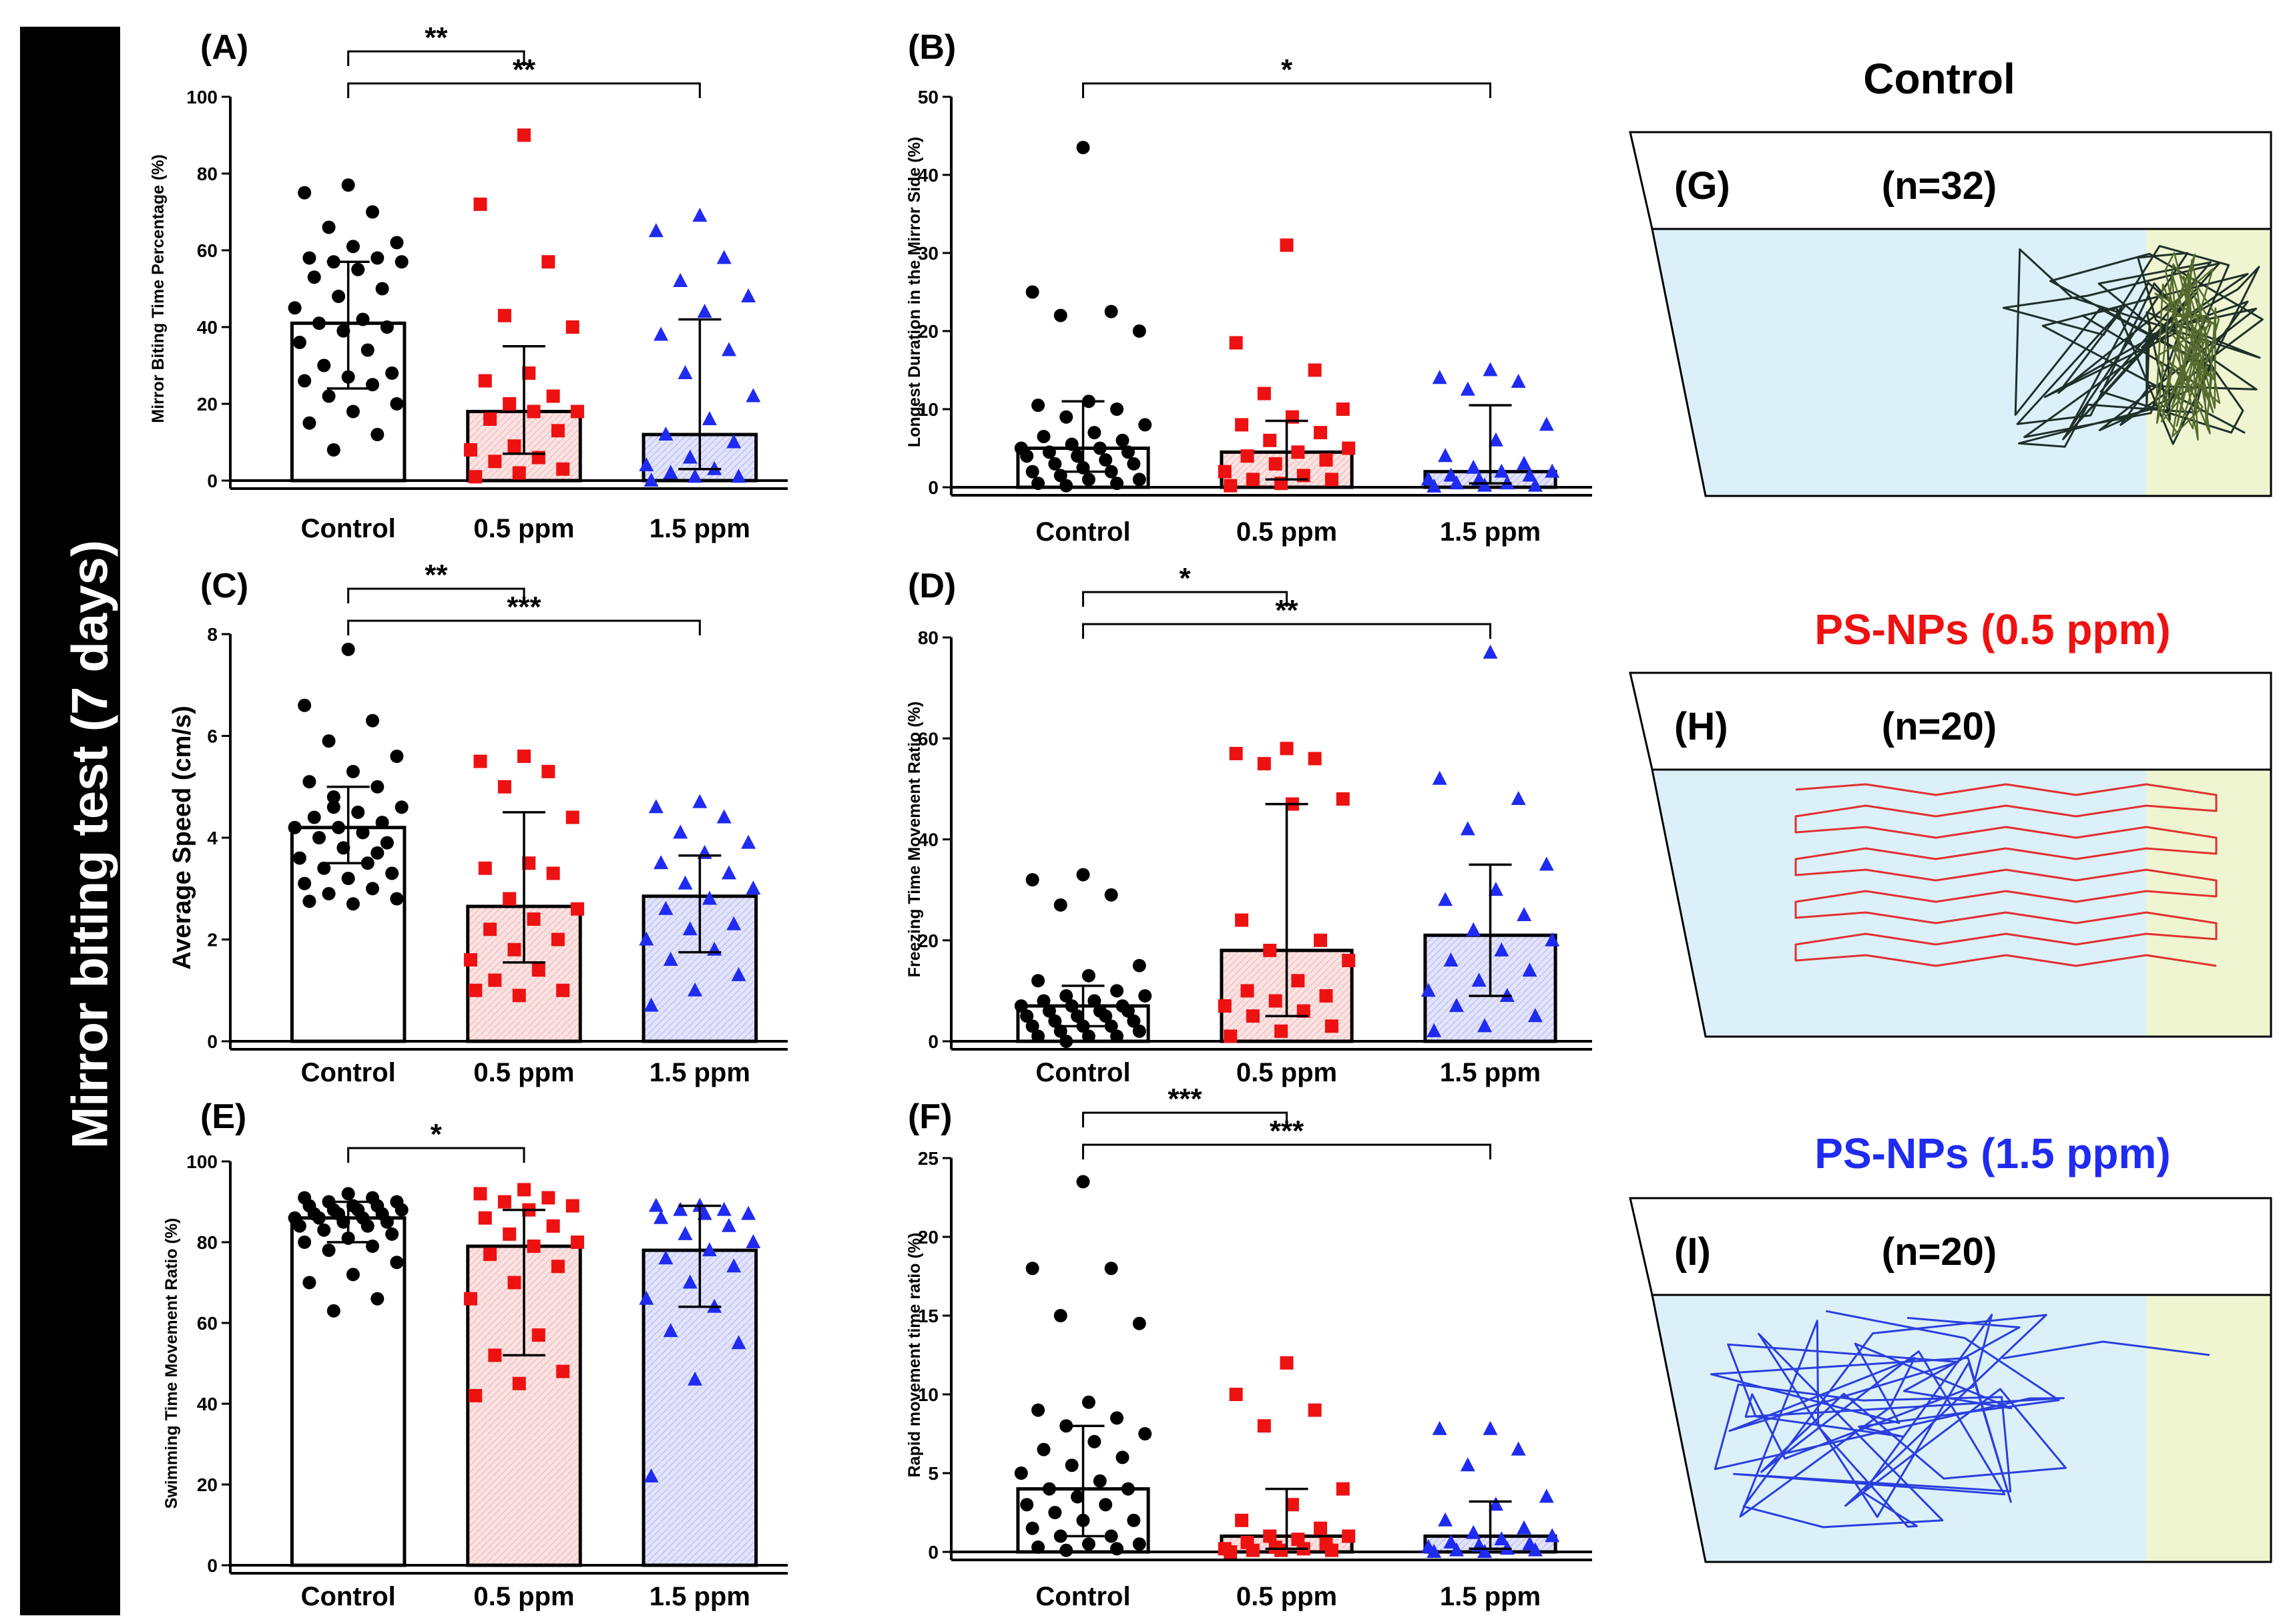 This screenshot has height=1624, width=2281. I want to click on y-tick-label: 2, so click(213, 940).